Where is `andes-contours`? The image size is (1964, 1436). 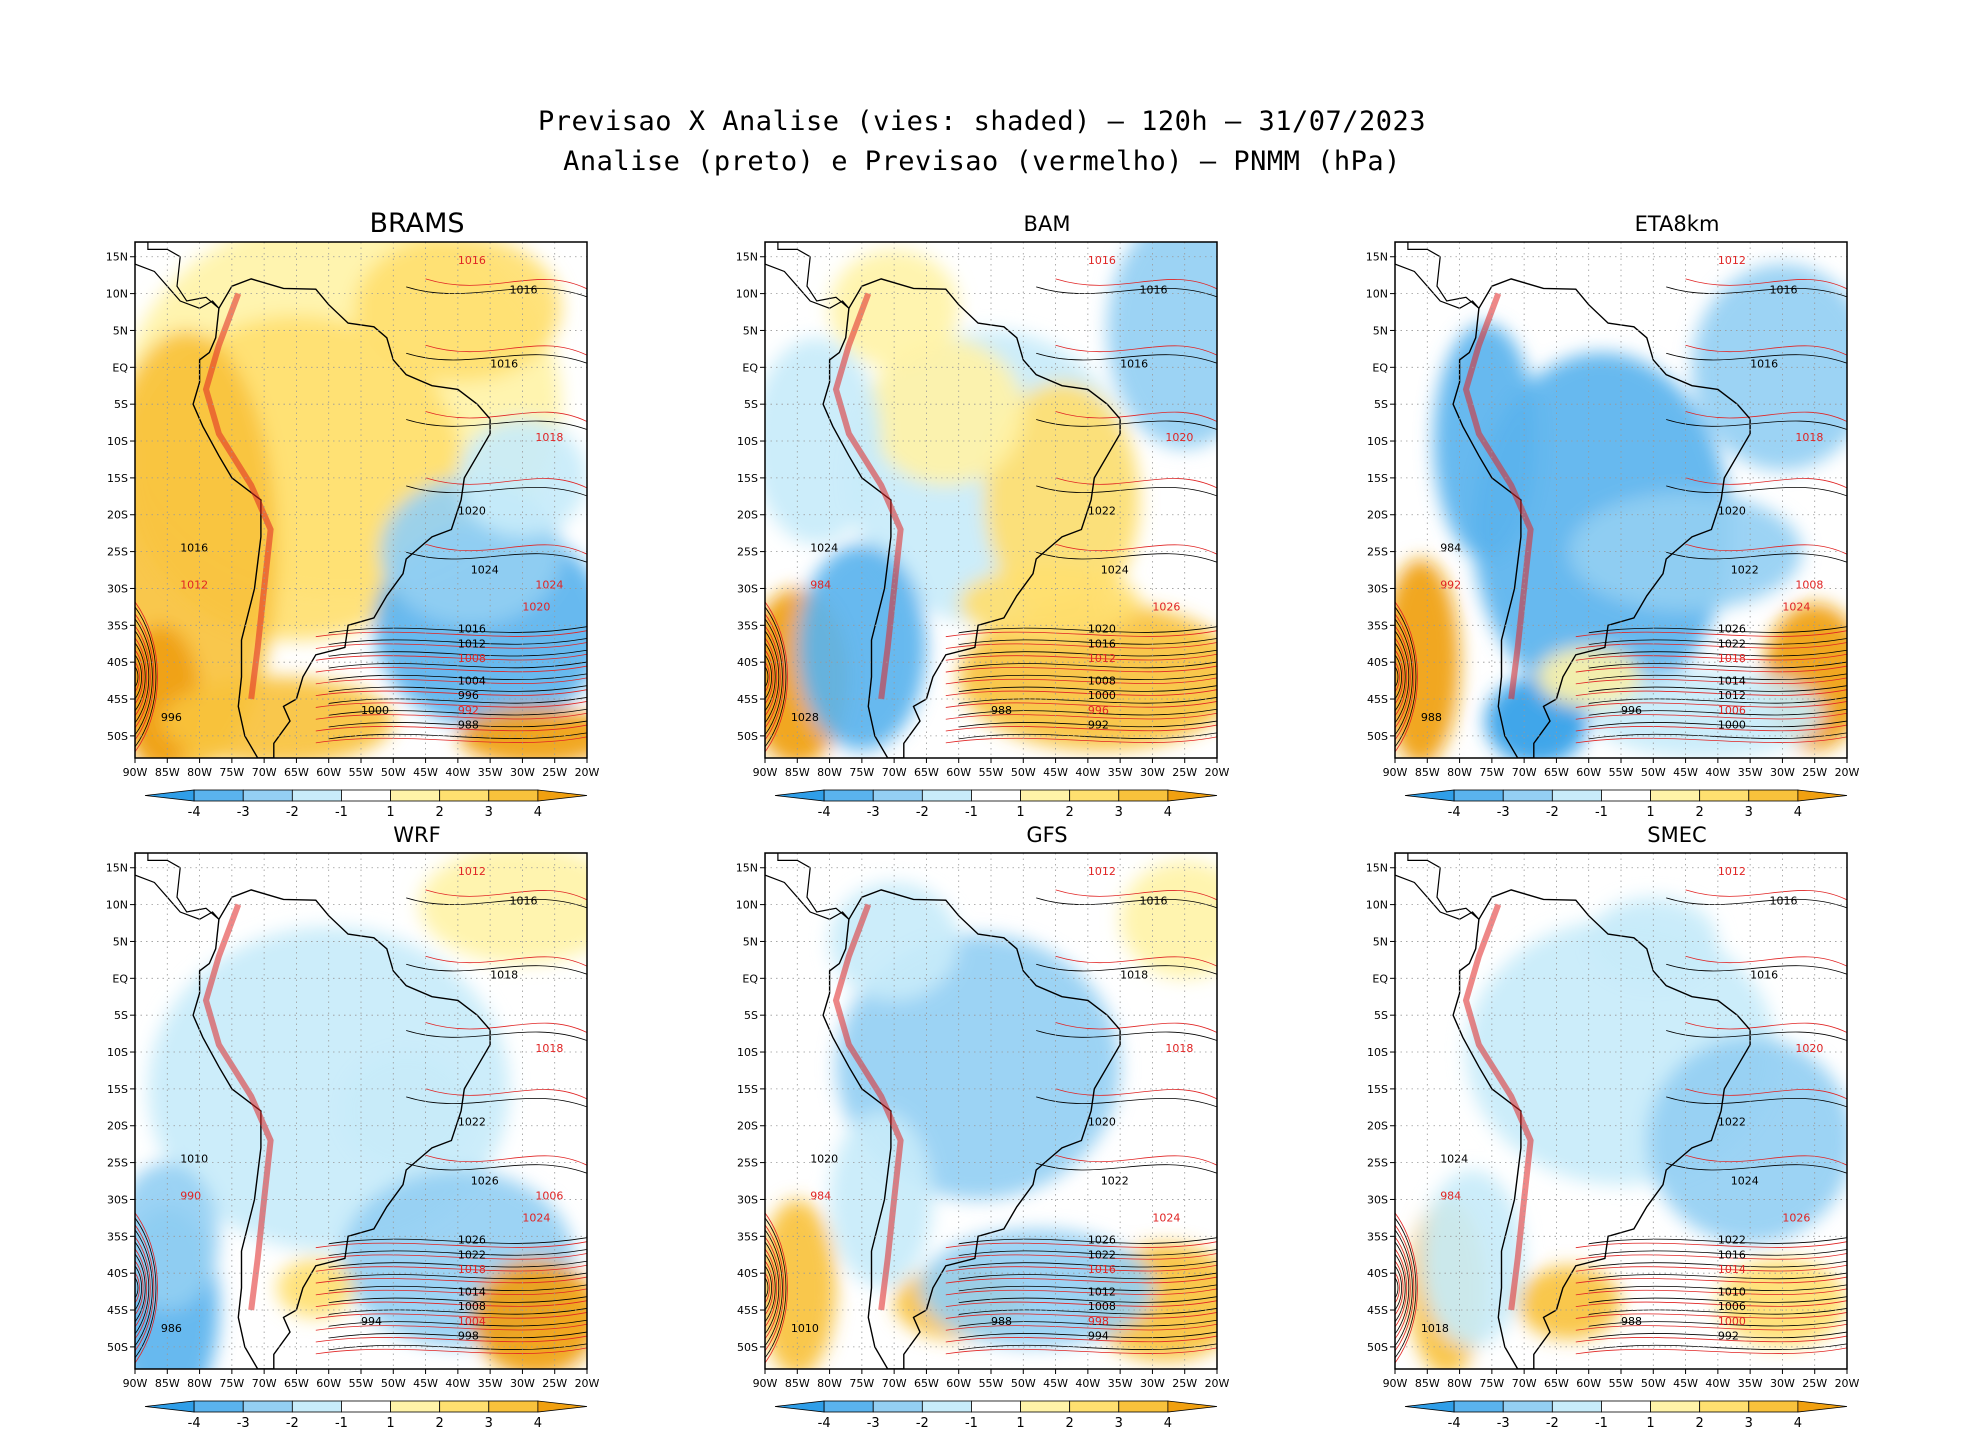 andes-contours is located at coordinates (1498, 1107).